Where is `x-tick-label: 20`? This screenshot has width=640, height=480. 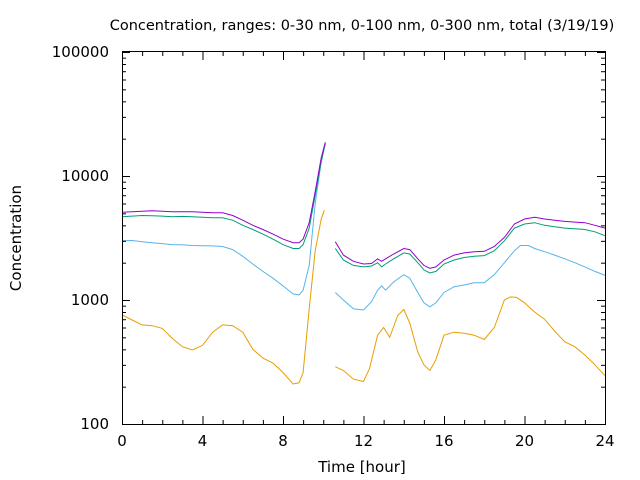
x-tick-label: 20 is located at coordinates (524, 441).